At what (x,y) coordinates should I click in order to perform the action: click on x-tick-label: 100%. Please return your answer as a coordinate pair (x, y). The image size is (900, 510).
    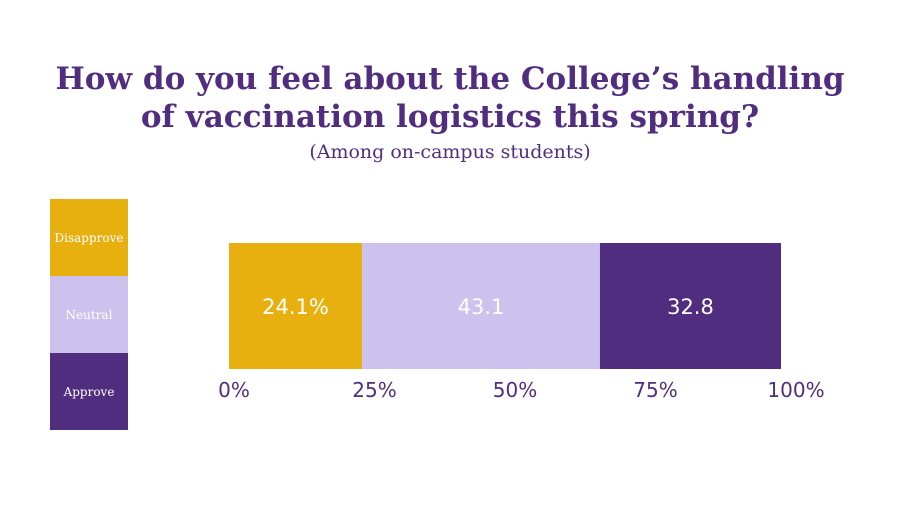
    Looking at the image, I should click on (795, 390).